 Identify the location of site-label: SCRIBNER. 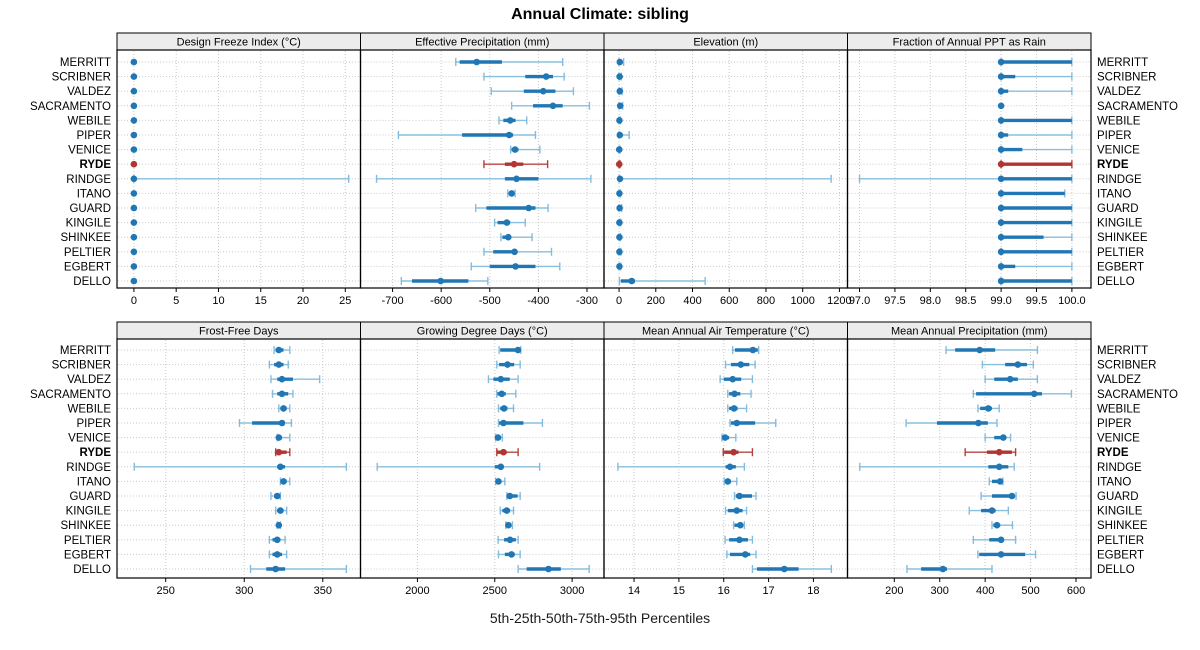
(1126, 78).